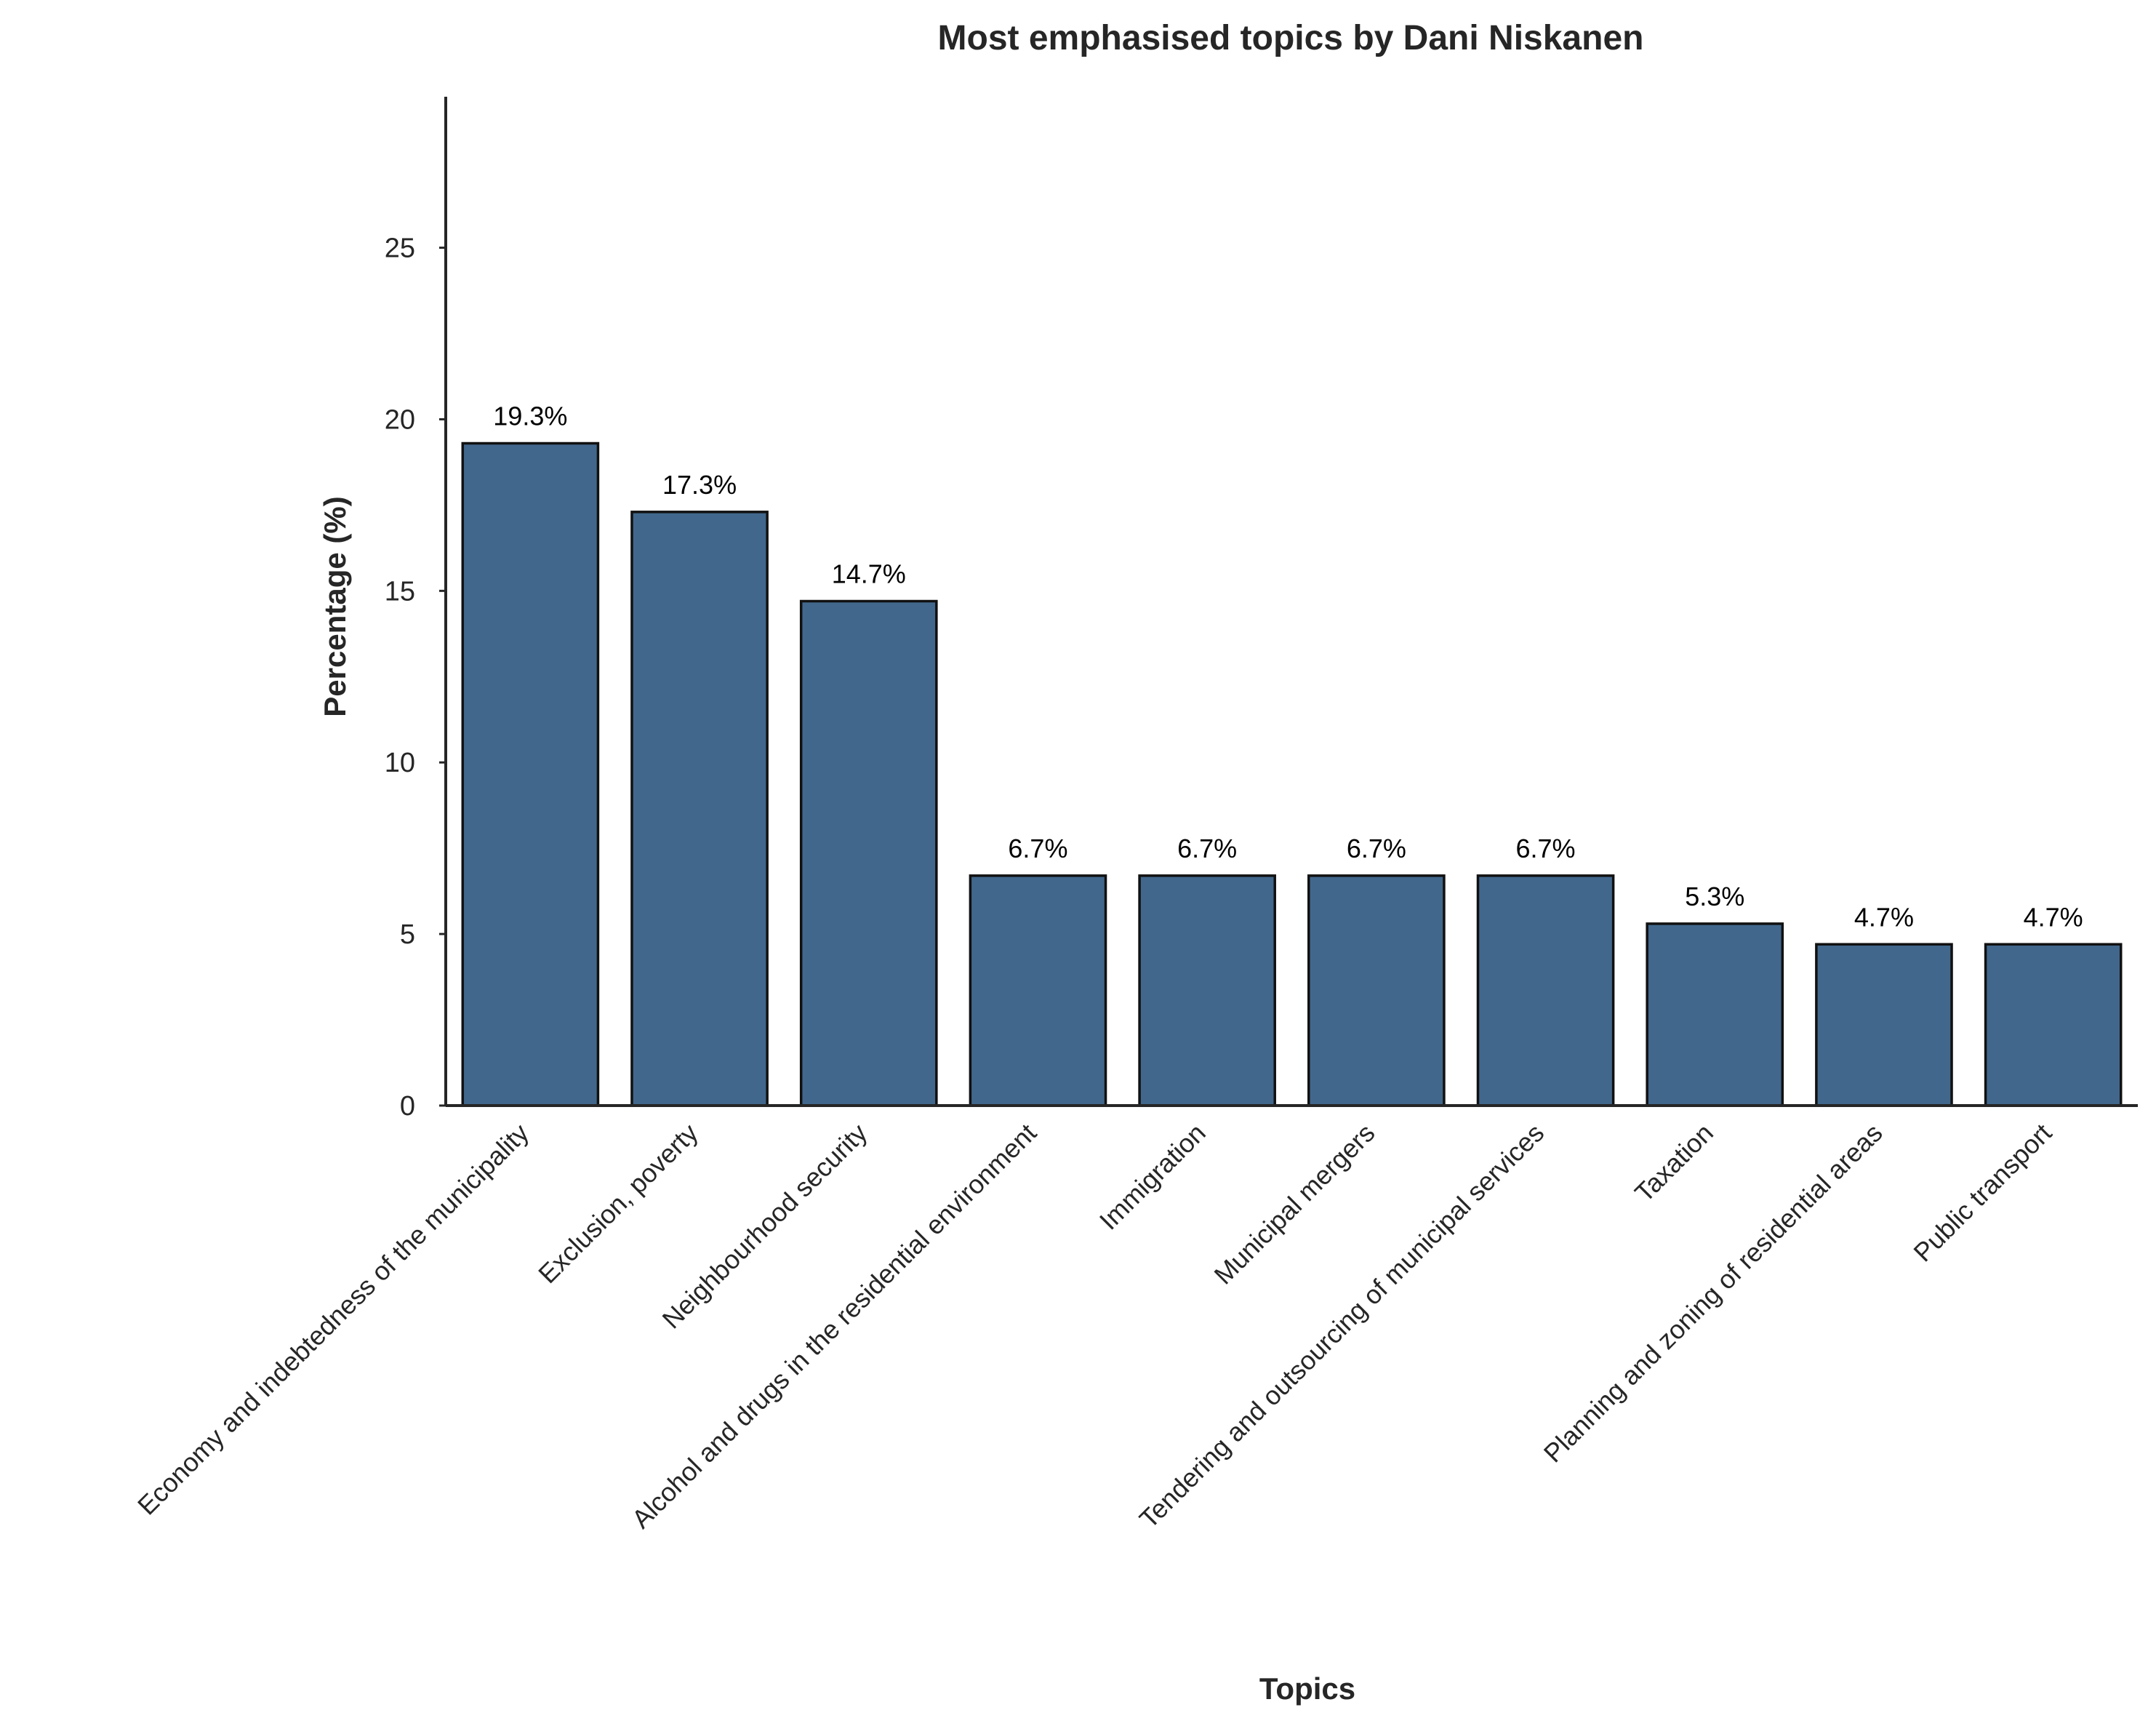 The image size is (2156, 1726). I want to click on x-tick-label: Planning and zoning of residential areas, so click(1713, 1293).